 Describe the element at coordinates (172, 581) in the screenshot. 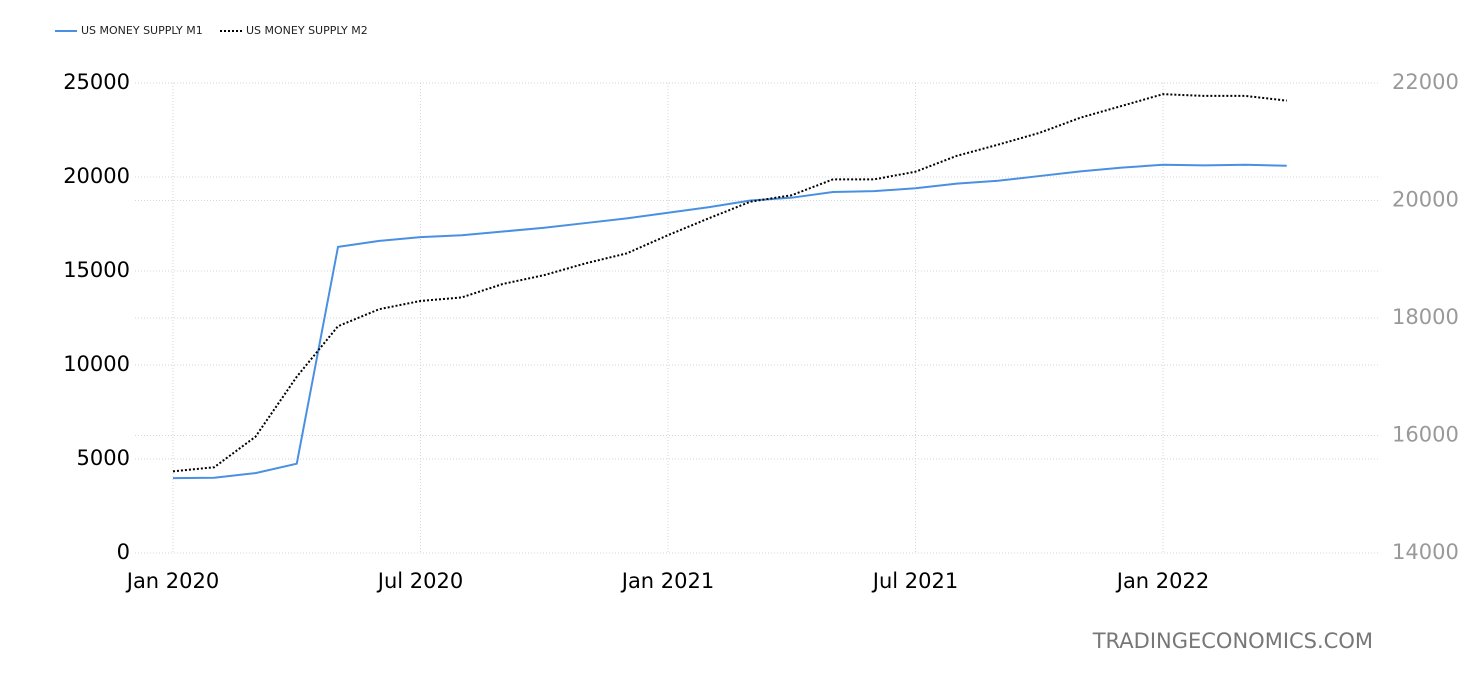

I see `x-tick-label: Jan 2020` at that location.